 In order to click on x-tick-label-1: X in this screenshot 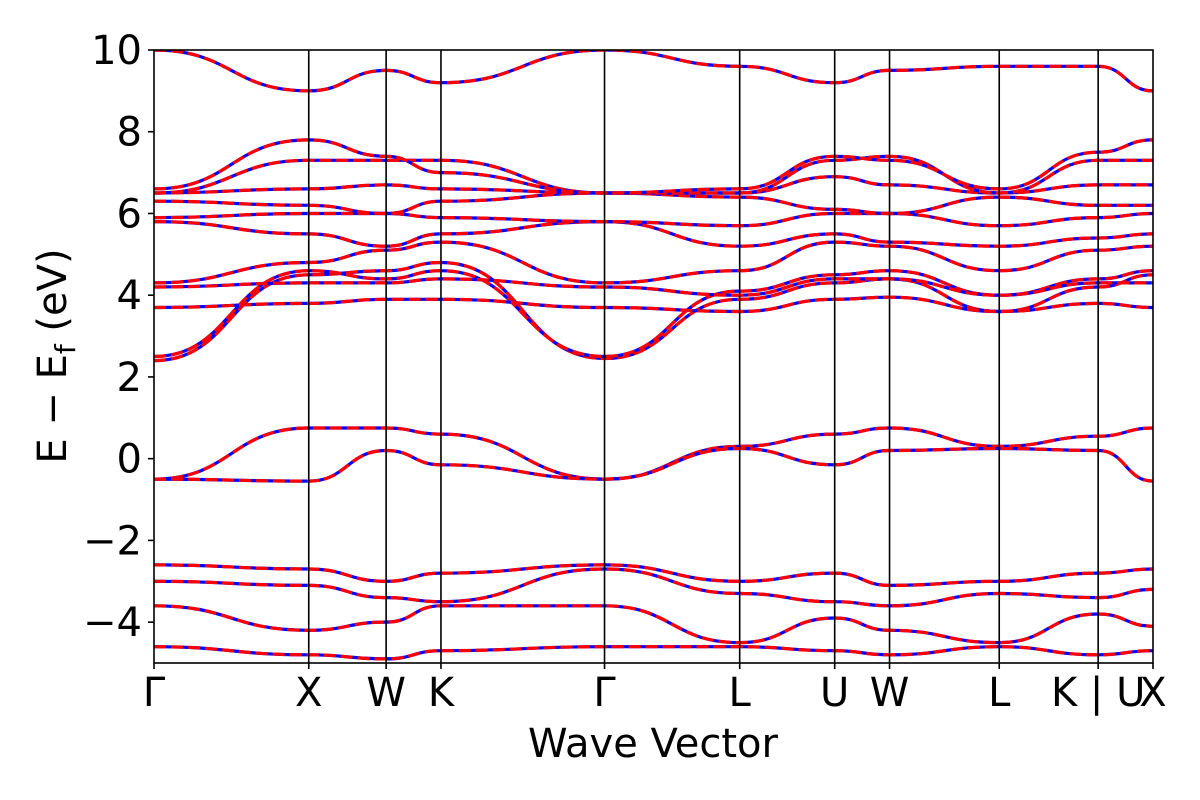, I will do `click(308, 693)`.